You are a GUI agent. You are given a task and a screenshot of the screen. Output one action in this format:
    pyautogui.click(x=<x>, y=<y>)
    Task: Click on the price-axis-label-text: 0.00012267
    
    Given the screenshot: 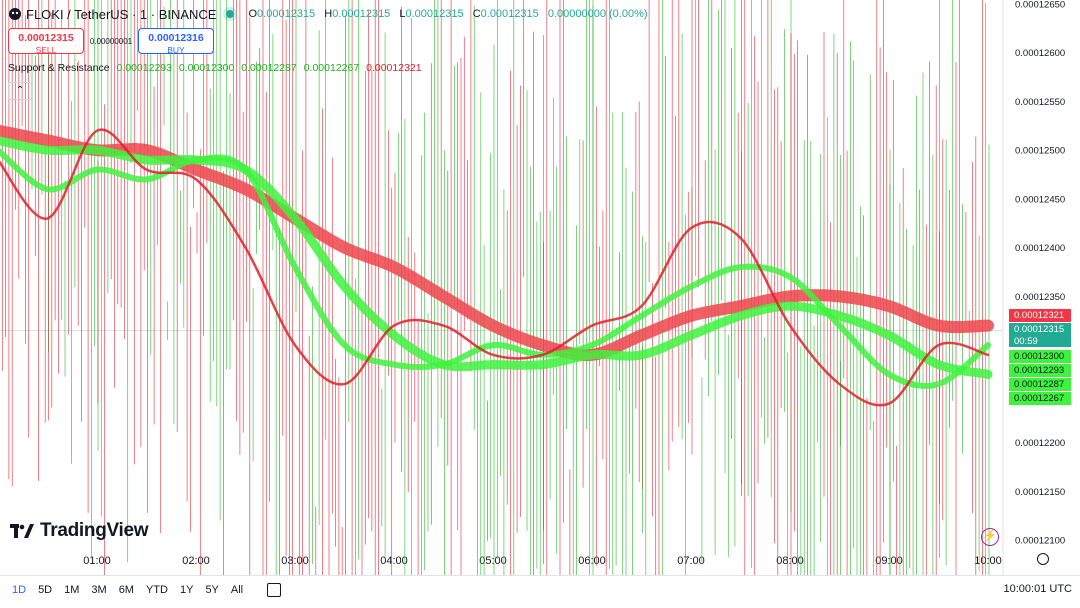 What is the action you would take?
    pyautogui.click(x=1039, y=398)
    